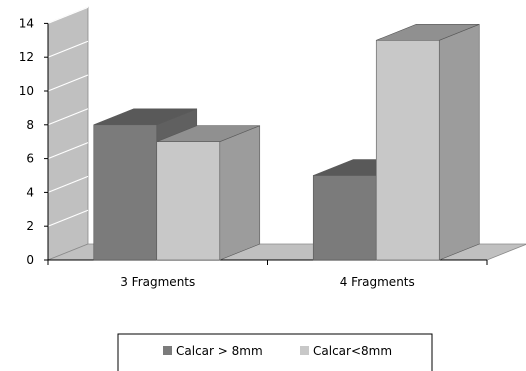 The image size is (526, 371). I want to click on legend-label: Calcar<8mm, so click(352, 351).